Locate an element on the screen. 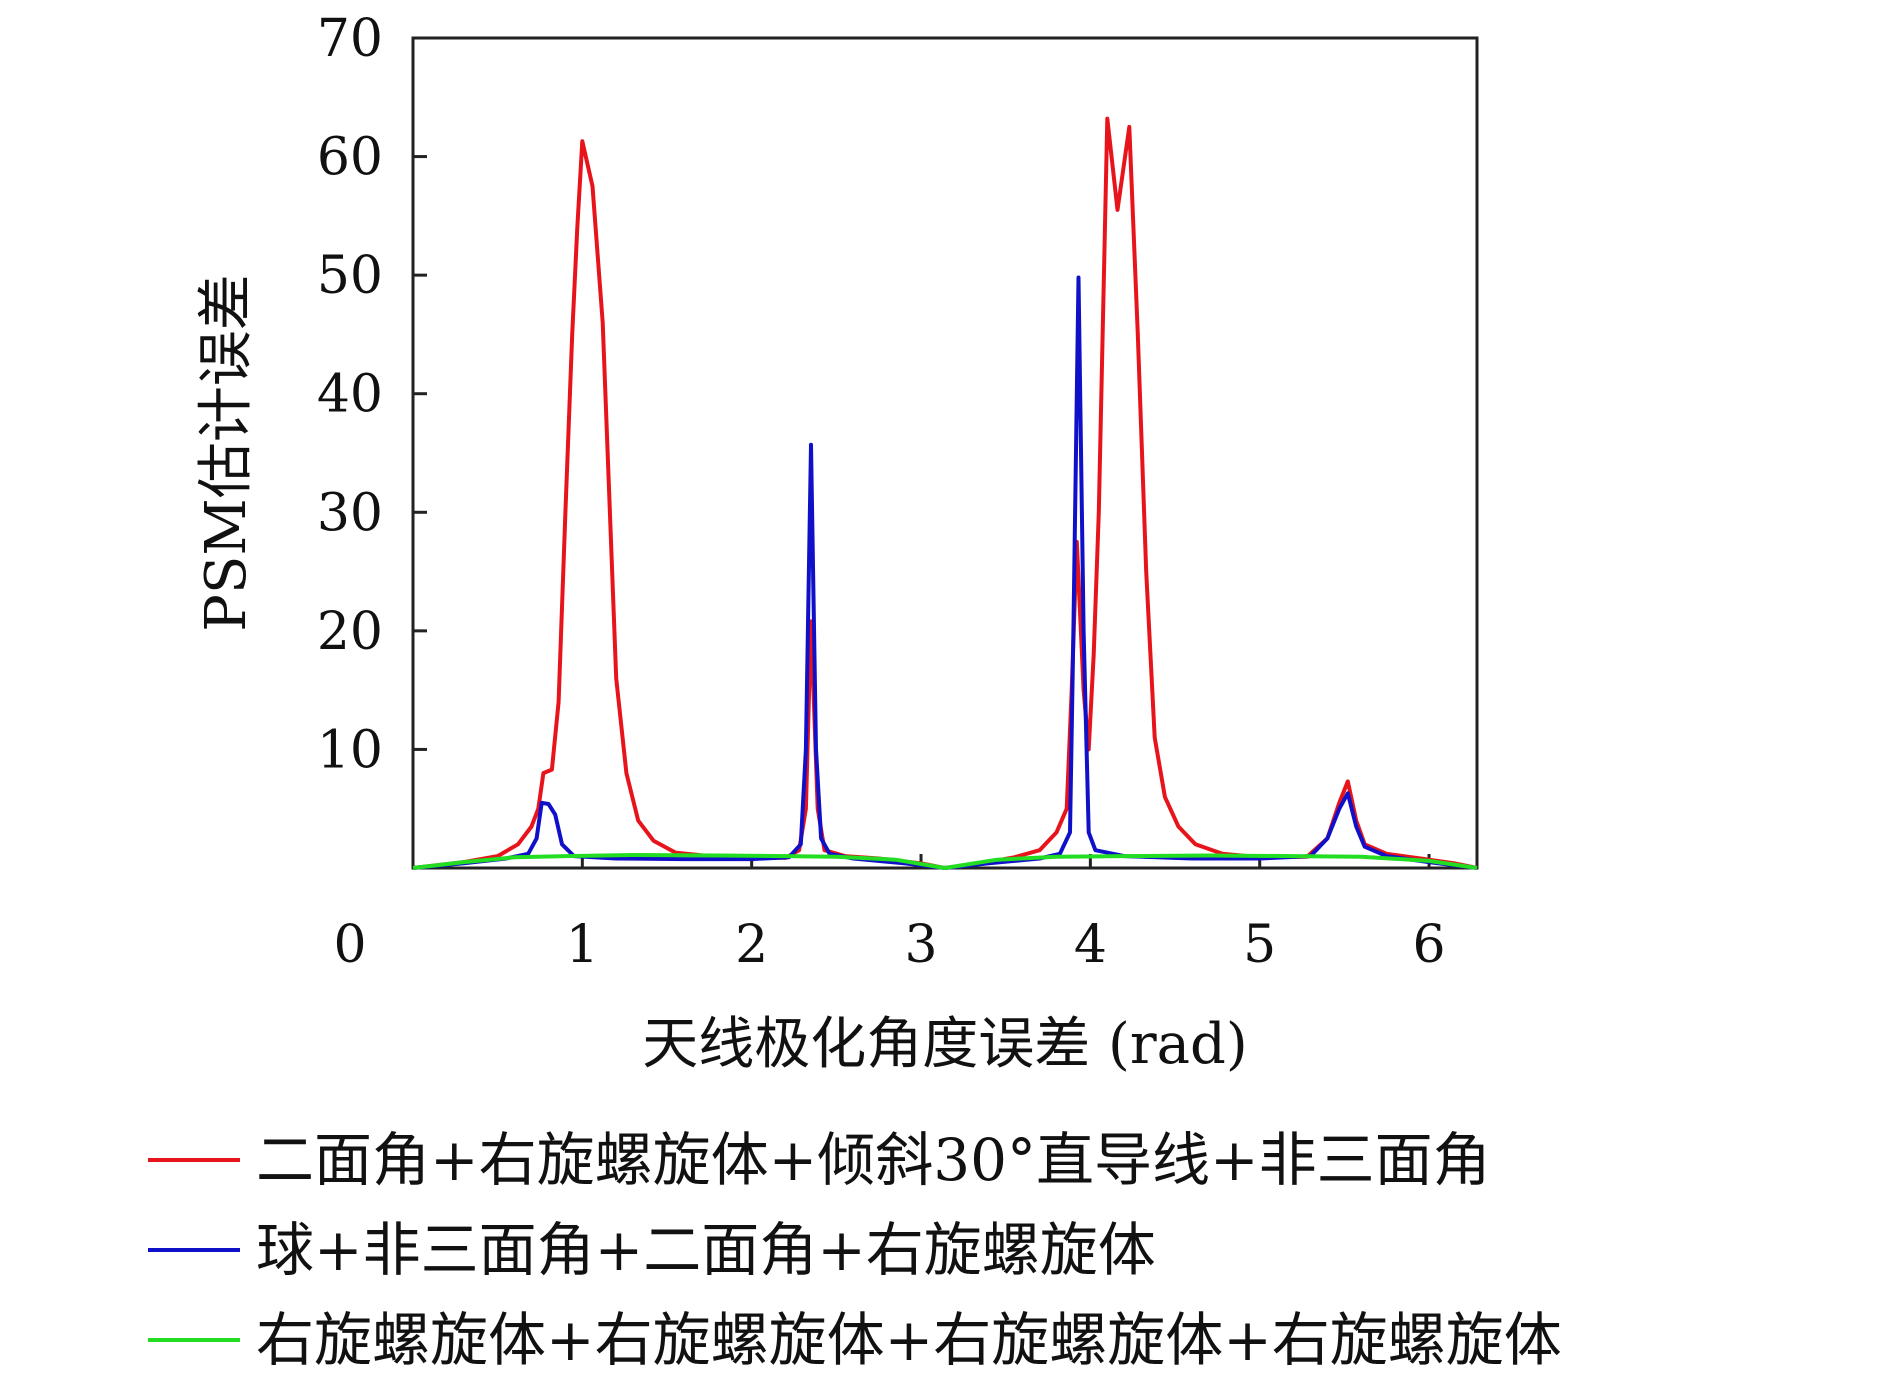 This screenshot has height=1382, width=1890. x-axis-title: 天线极化角度误差 (rad) is located at coordinates (945, 1044).